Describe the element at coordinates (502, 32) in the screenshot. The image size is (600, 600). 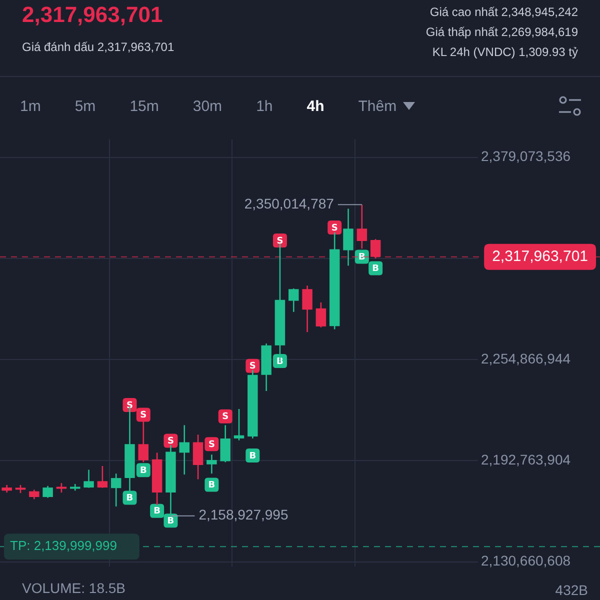
I see `text: Giá thấp nhất 2,269,984,619` at that location.